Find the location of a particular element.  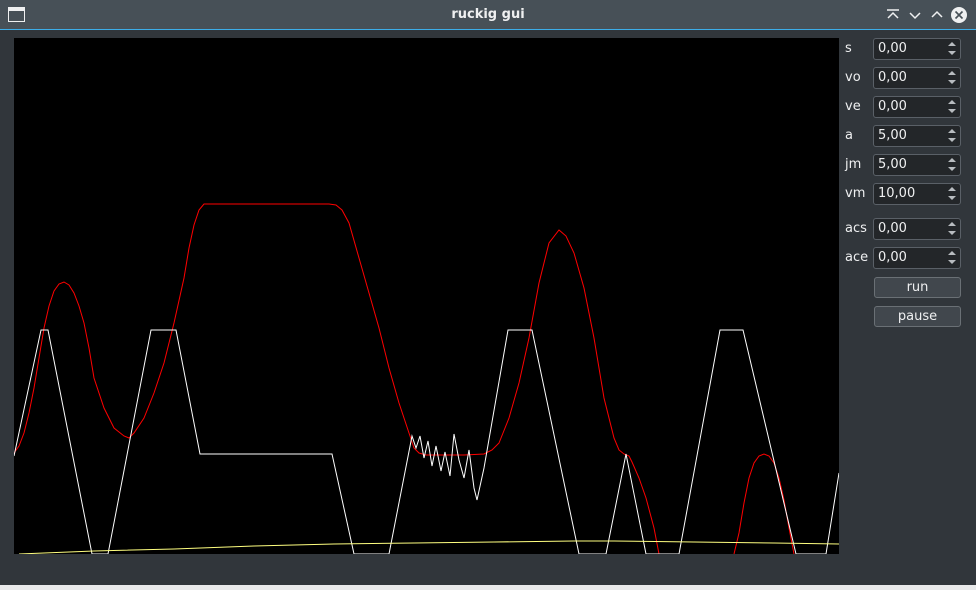

window-menu-icon is located at coordinates (16, 14).